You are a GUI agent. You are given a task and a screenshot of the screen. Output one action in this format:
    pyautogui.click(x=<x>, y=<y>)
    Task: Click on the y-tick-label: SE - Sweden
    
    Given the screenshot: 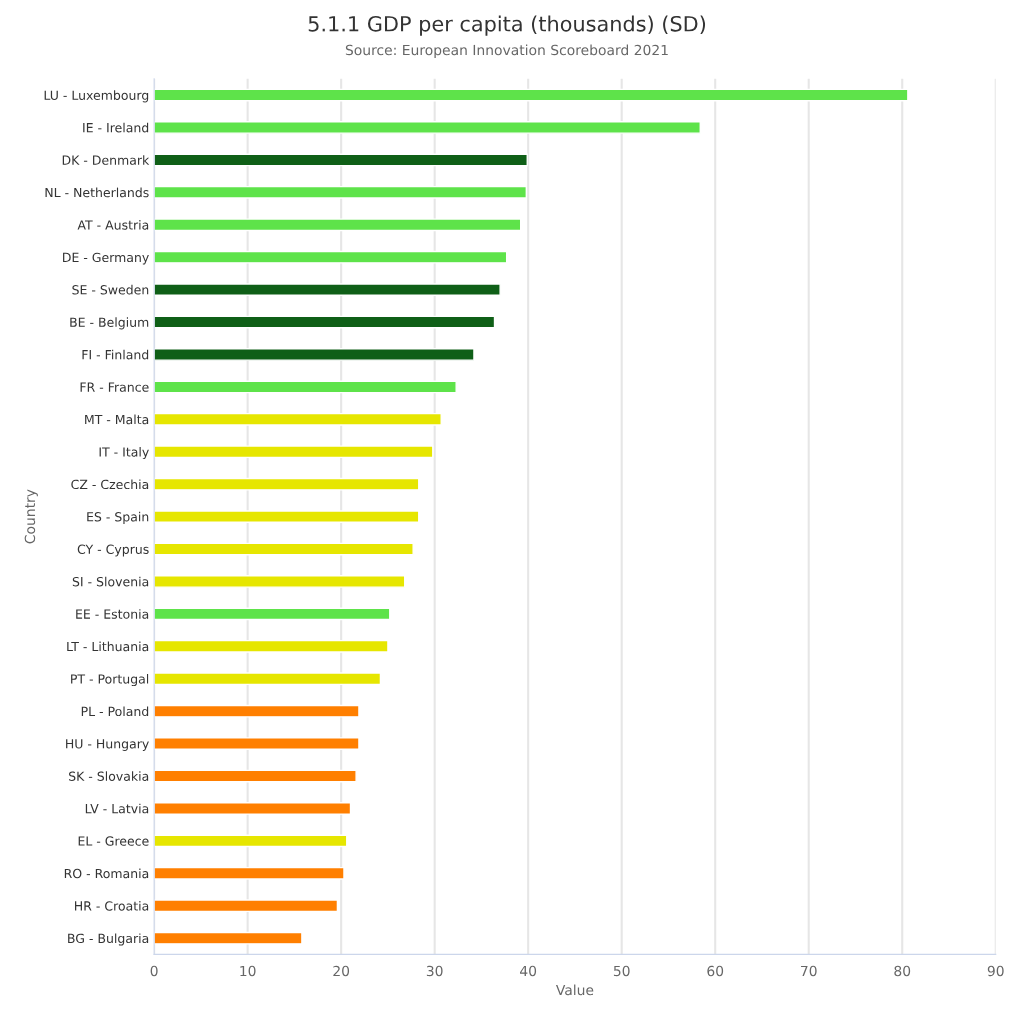 What is the action you would take?
    pyautogui.click(x=110, y=289)
    